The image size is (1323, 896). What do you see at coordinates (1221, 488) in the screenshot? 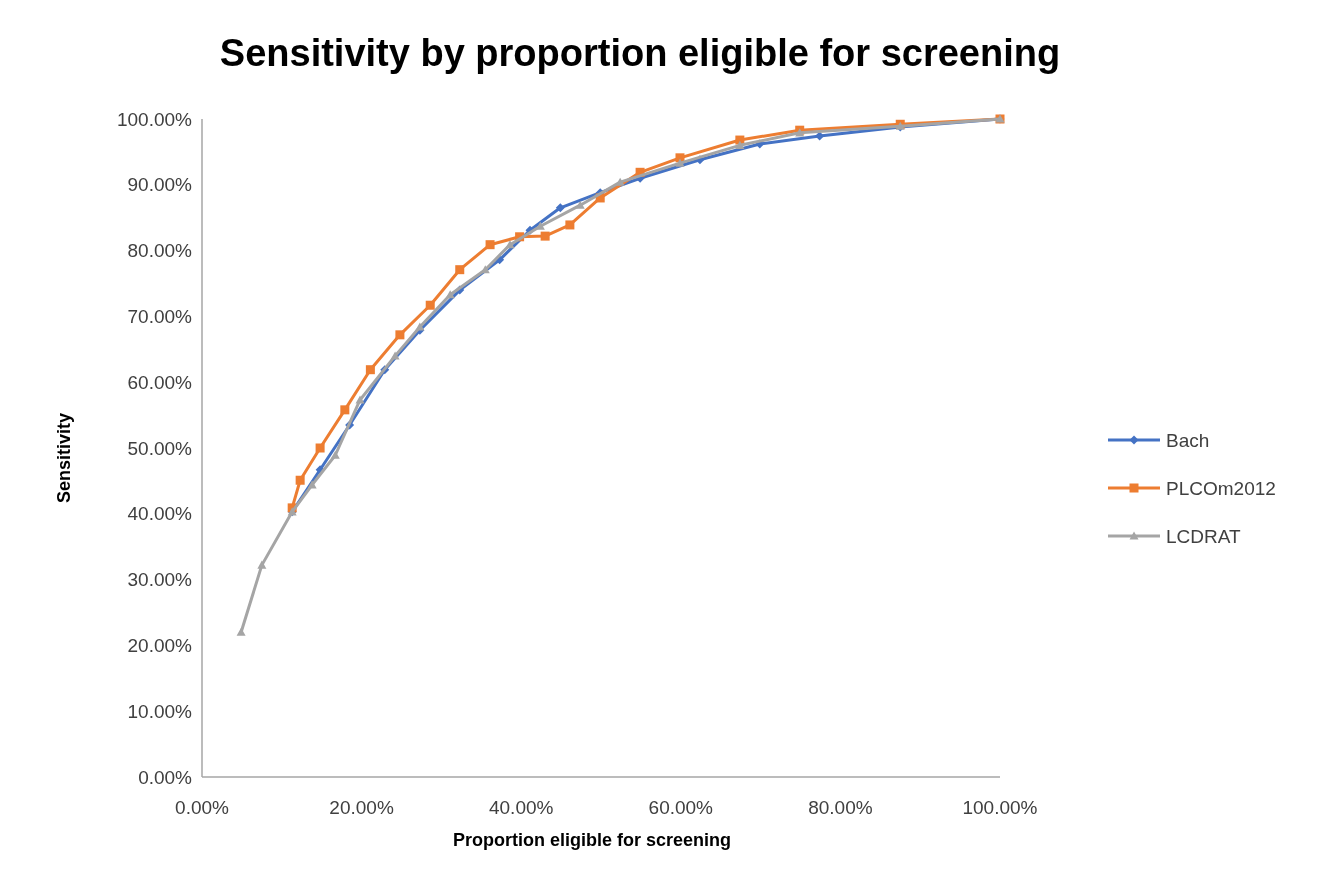
I see `legend-label: PLCOm2012` at bounding box center [1221, 488].